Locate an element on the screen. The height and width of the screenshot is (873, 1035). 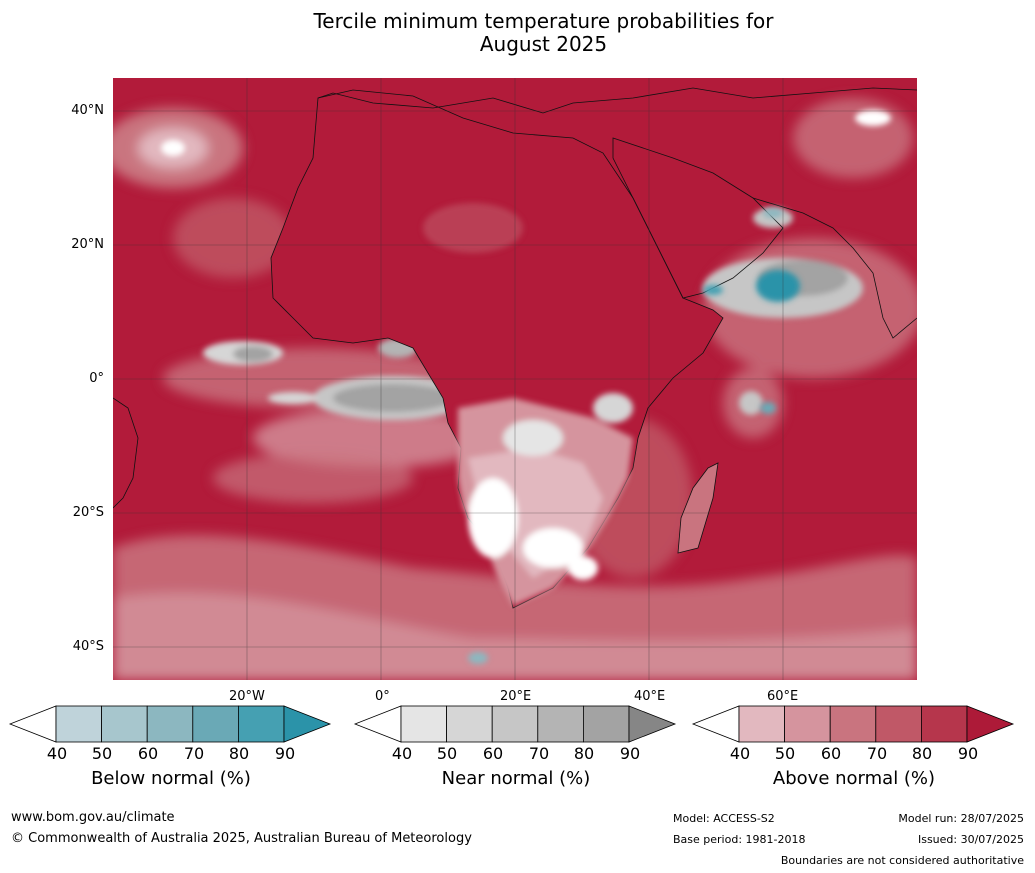
colorbar-above-normal is located at coordinates (853, 724).